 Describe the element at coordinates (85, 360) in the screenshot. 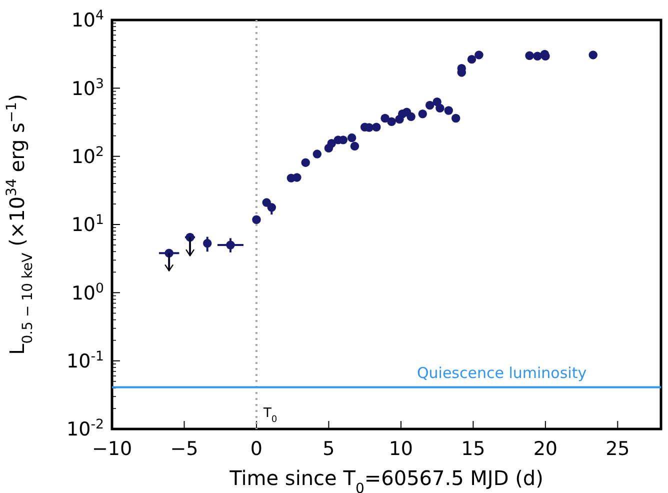

I see `y-tick-label: 10$^{-1}$` at that location.